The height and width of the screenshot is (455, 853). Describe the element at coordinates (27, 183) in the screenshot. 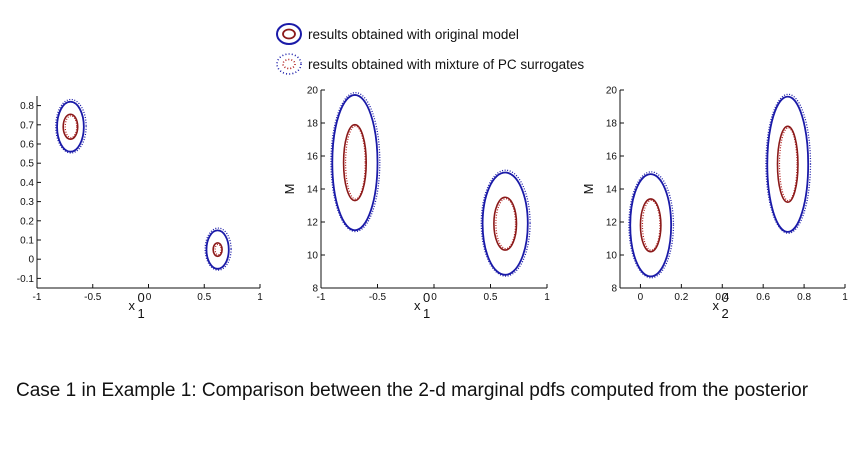

I see `y-tick-label: 0.4` at that location.